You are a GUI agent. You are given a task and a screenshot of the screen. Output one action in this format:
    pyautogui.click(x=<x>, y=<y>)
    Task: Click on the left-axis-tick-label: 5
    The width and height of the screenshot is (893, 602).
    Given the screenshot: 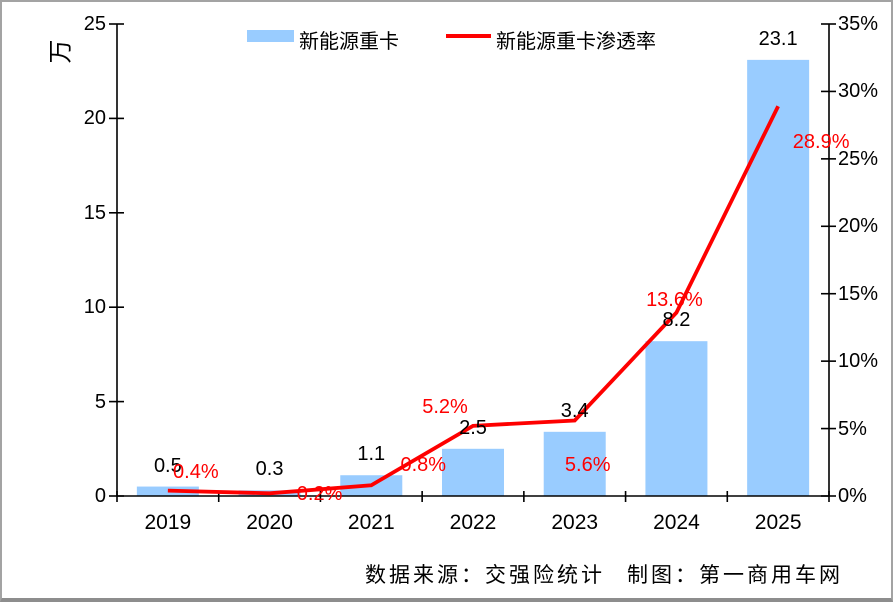 What is the action you would take?
    pyautogui.click(x=100, y=401)
    